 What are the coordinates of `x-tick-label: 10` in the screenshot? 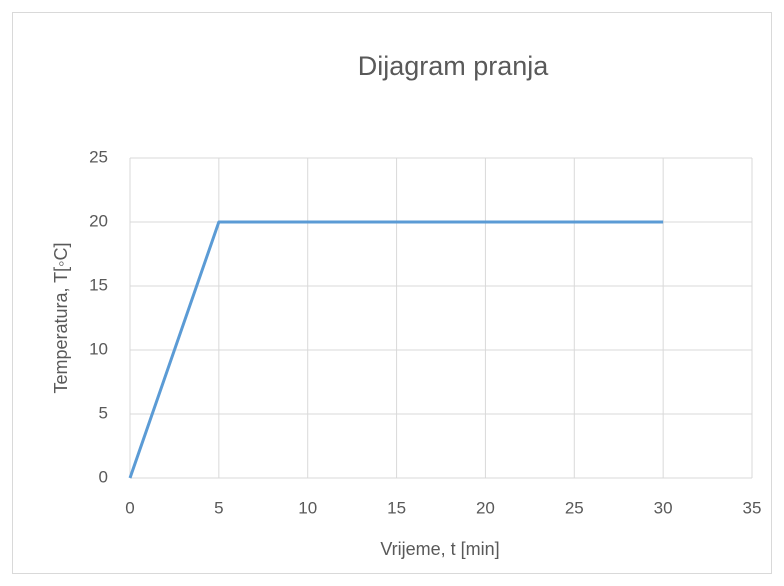 It's located at (307, 507).